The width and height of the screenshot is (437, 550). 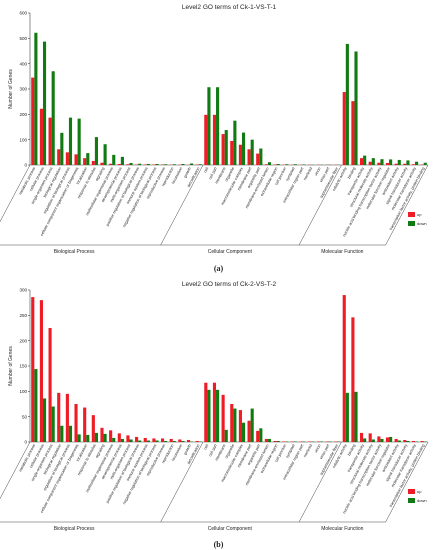 I want to click on chart-title: Level2 GO terms of Ck-1-VS-T-1, so click(x=229, y=7).